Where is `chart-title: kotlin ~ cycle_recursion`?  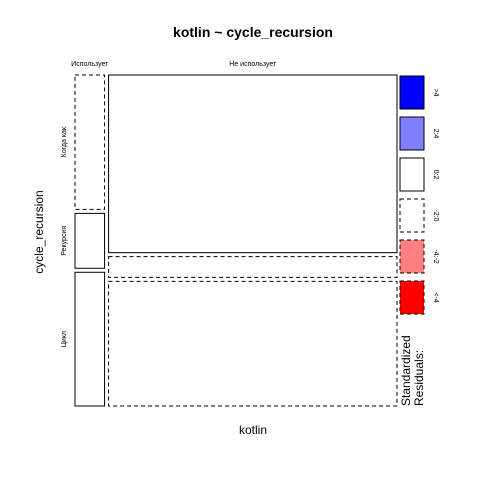
chart-title: kotlin ~ cycle_recursion is located at coordinates (253, 32).